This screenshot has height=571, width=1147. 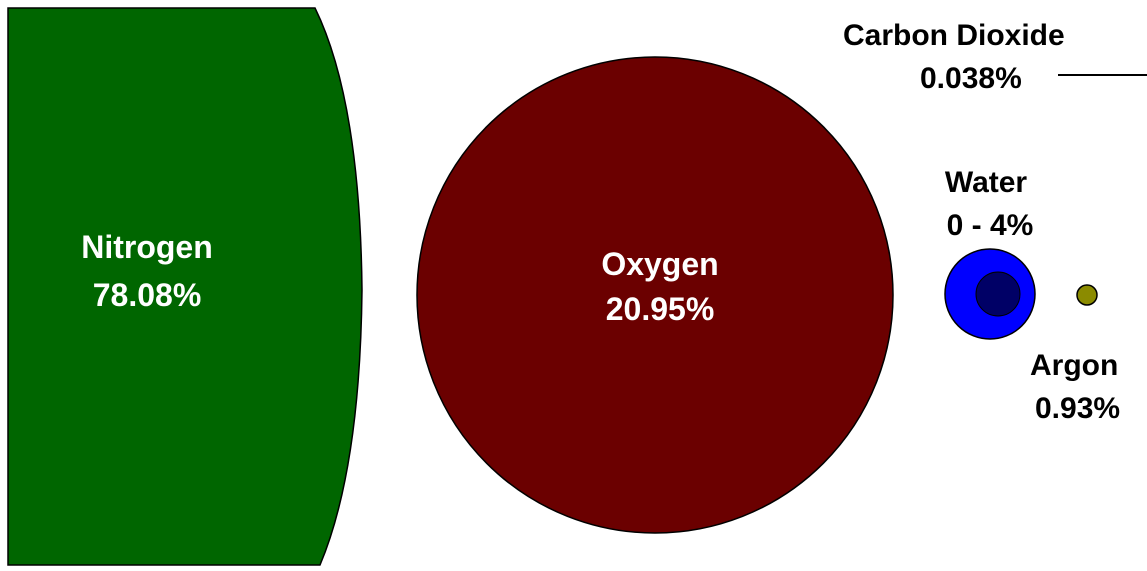 I want to click on nitrogen-value: 78.08%, so click(x=147, y=295).